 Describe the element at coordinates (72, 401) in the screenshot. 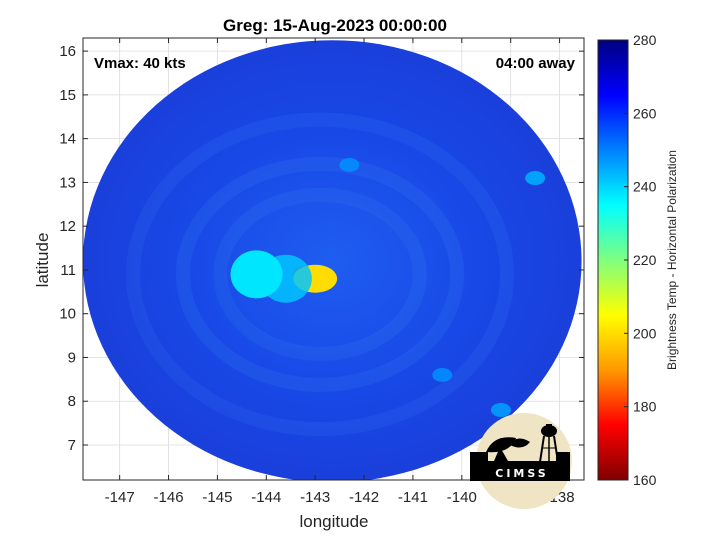

I see `y-tick-label-1: 8` at that location.